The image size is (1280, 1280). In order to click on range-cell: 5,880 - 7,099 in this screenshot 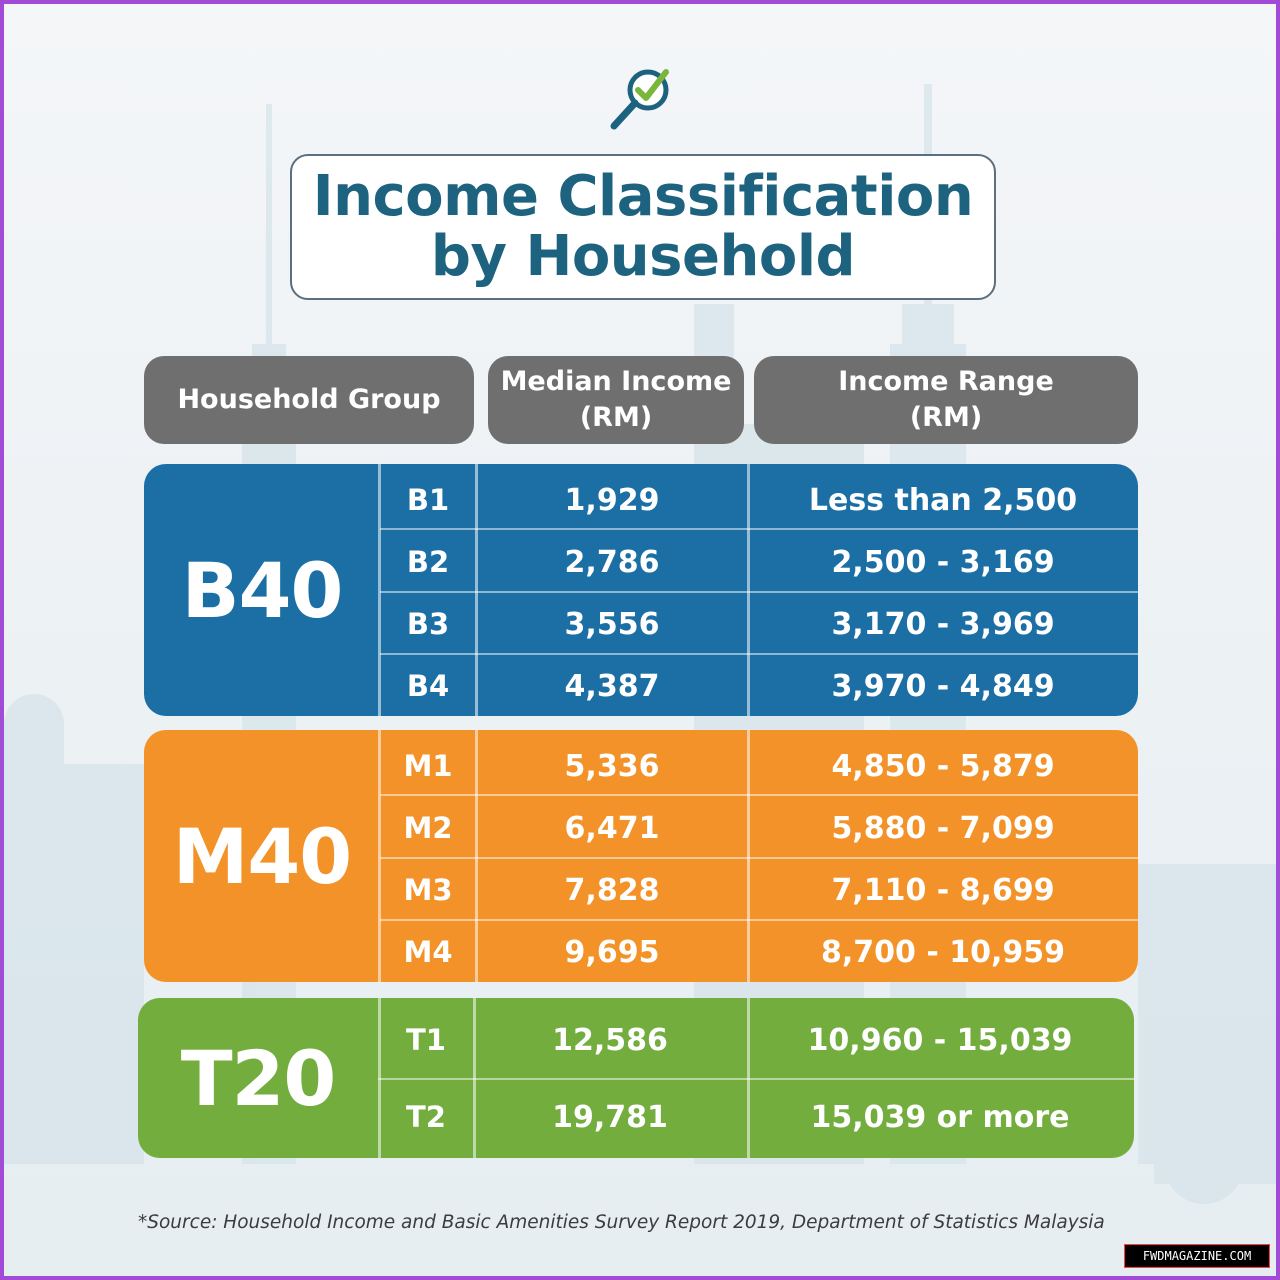, I will do `click(943, 828)`.